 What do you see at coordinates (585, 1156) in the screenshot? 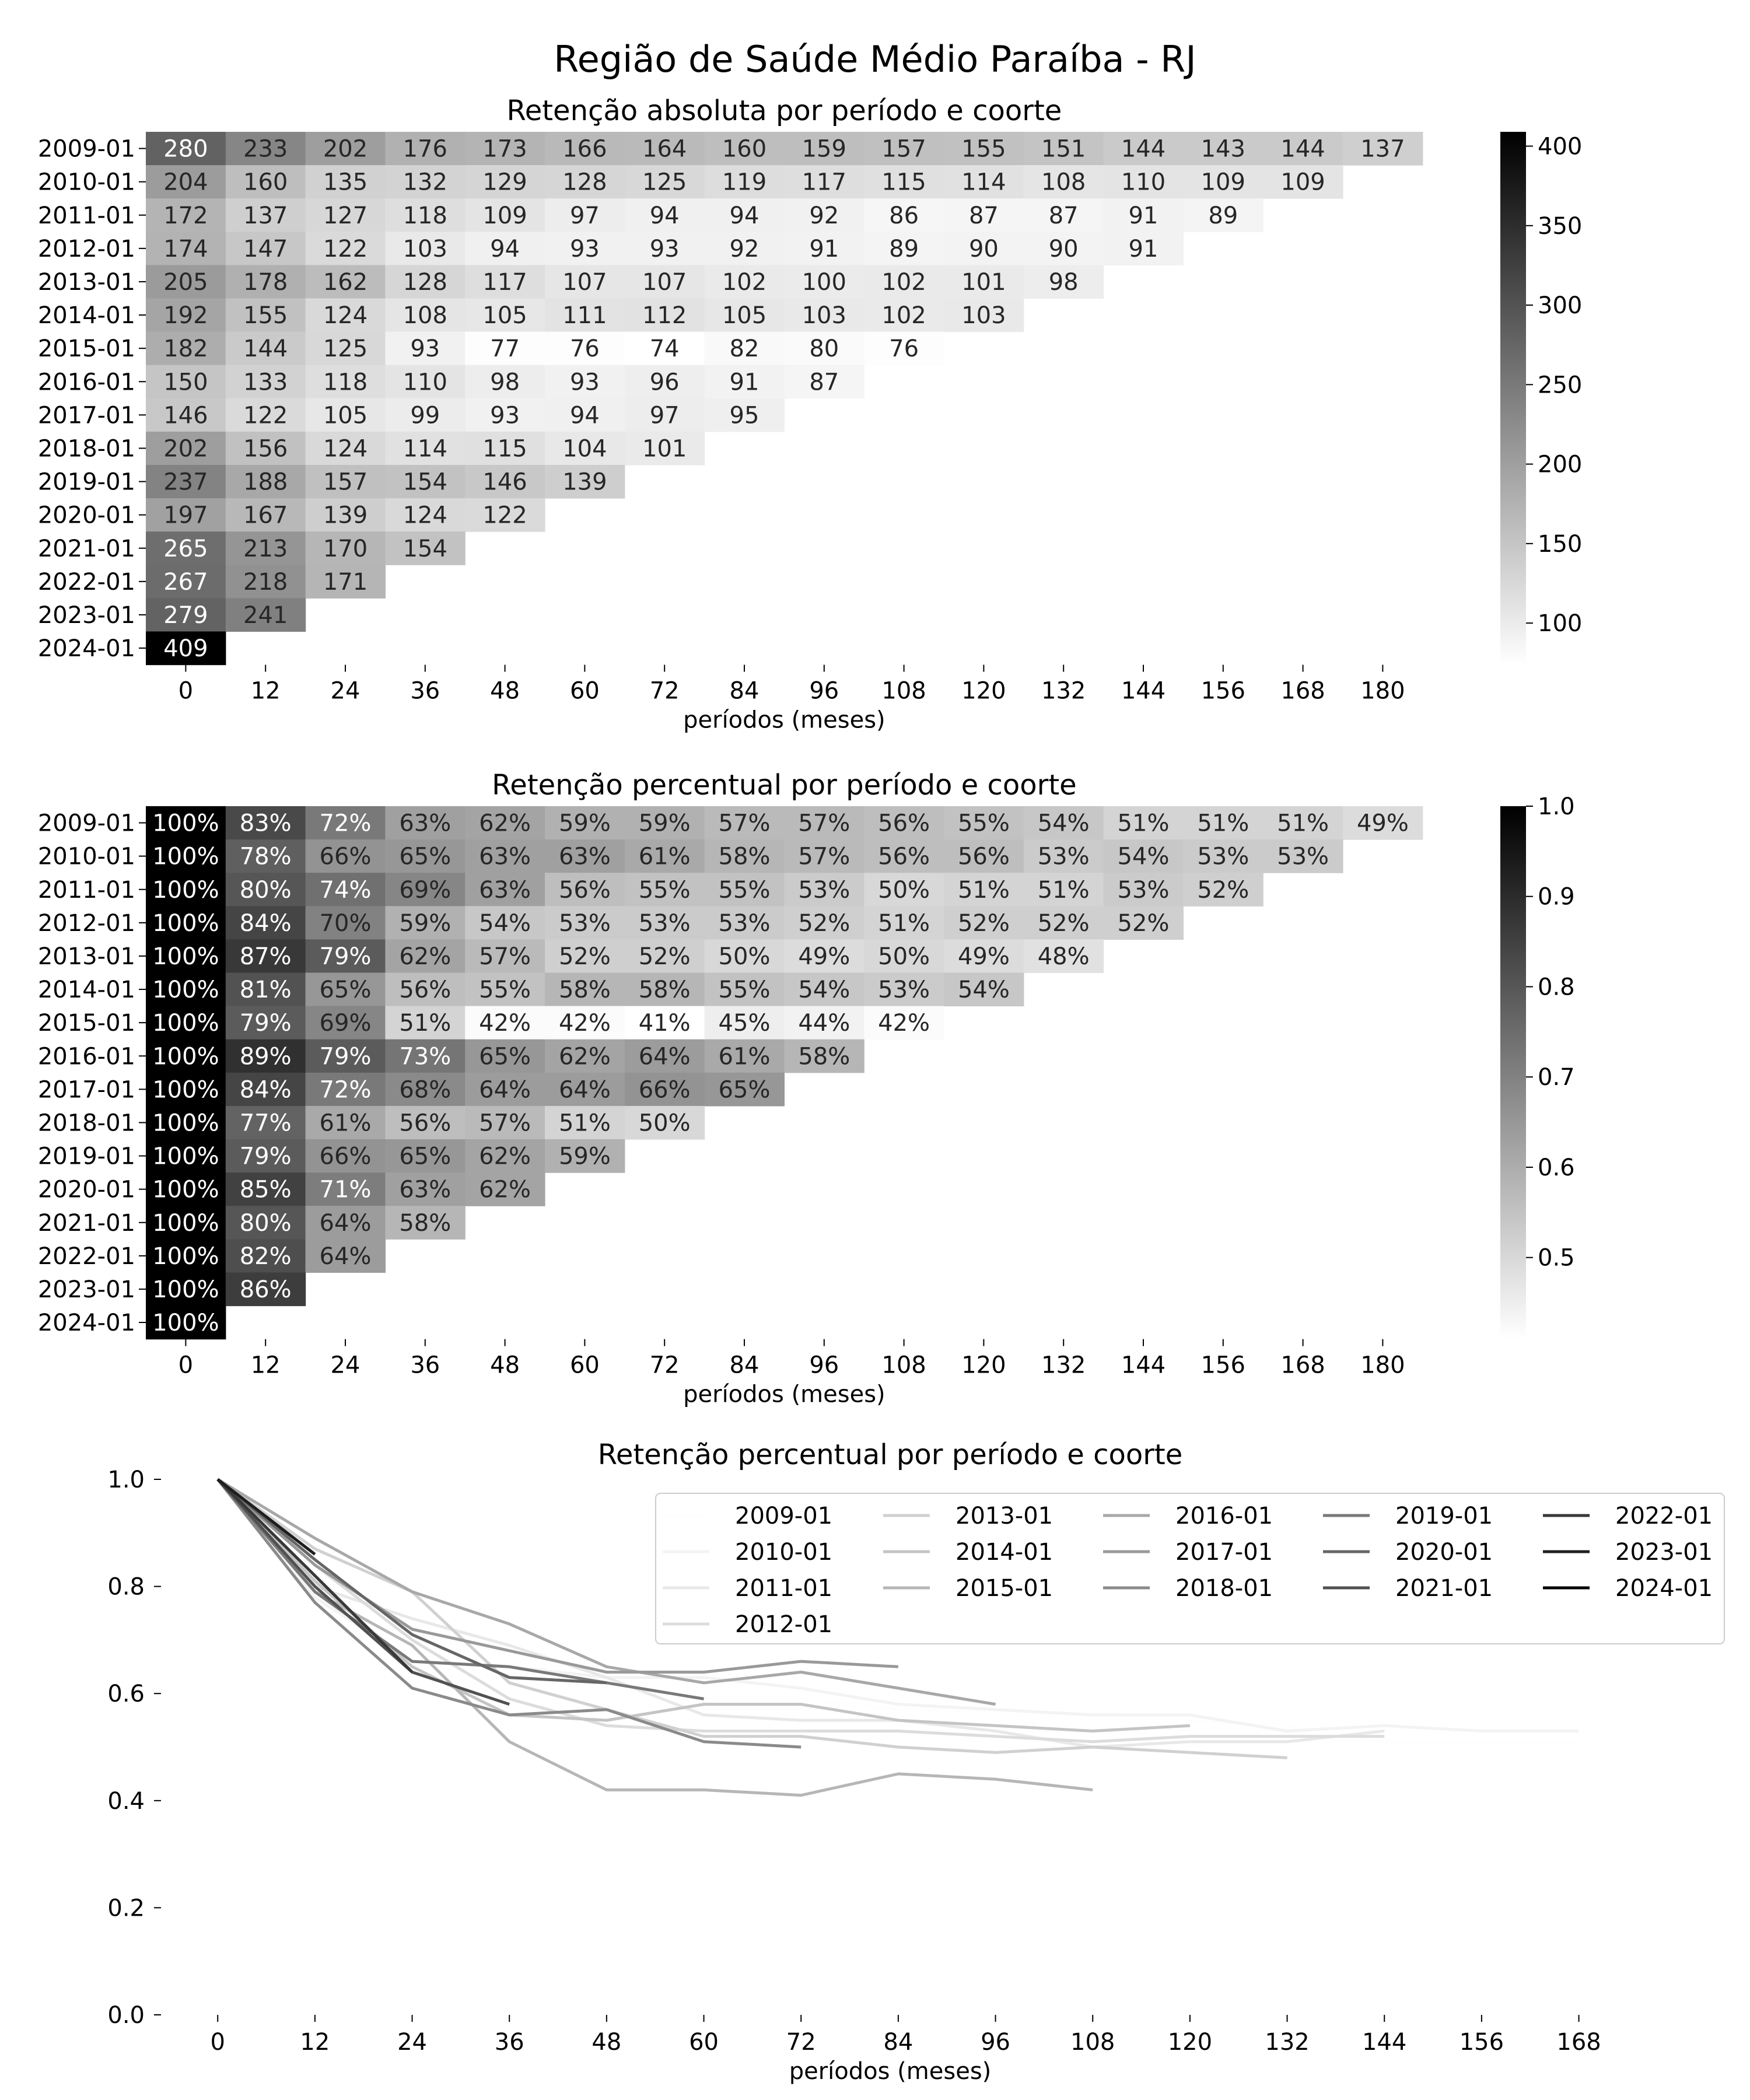
I see `heatmap-cell-label: 59%` at bounding box center [585, 1156].